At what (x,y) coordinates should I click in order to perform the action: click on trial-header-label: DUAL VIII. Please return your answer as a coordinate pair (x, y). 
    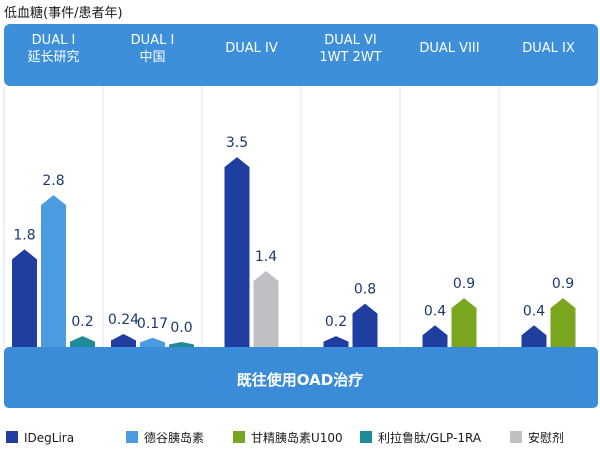
    Looking at the image, I should click on (449, 48).